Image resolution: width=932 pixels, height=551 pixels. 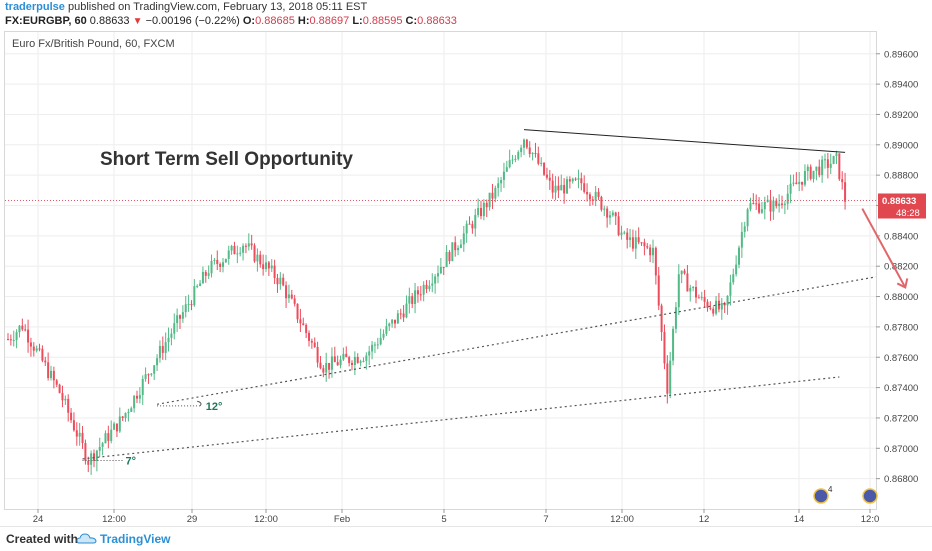 What do you see at coordinates (35, 7) in the screenshot?
I see `author-link: traderpulse` at bounding box center [35, 7].